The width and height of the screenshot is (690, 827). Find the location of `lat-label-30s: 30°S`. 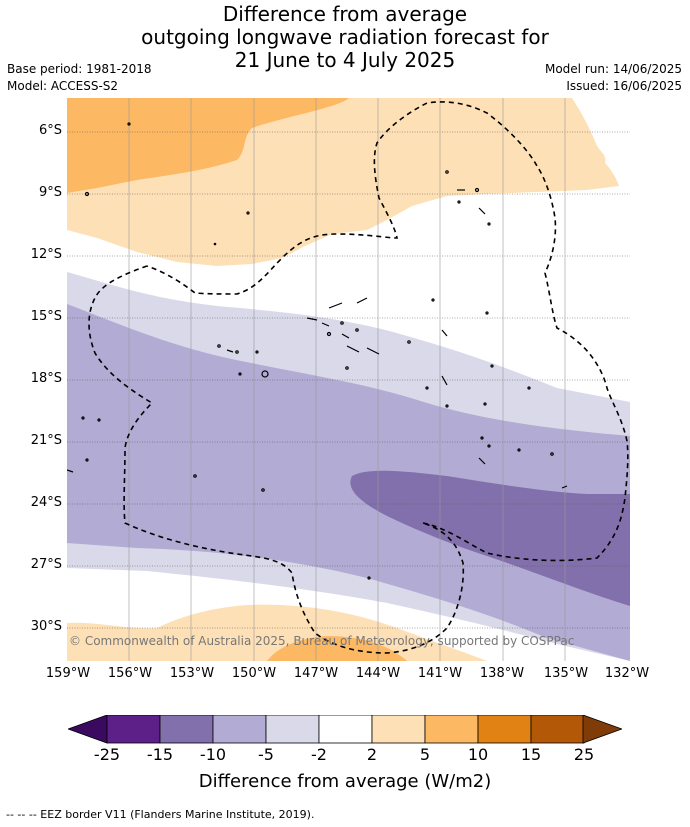

lat-label-30s: 30°S is located at coordinates (46, 626).